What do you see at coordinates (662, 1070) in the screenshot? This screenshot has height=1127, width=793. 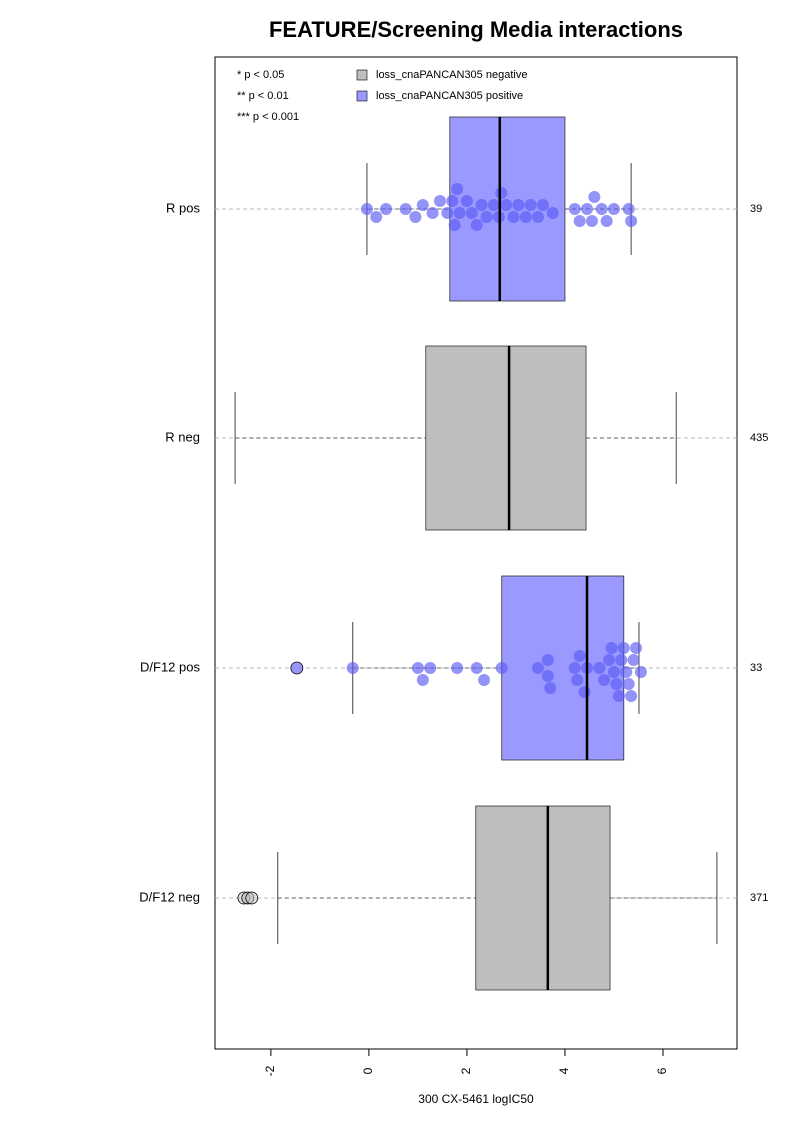 I see `x-tick-label: 6` at bounding box center [662, 1070].